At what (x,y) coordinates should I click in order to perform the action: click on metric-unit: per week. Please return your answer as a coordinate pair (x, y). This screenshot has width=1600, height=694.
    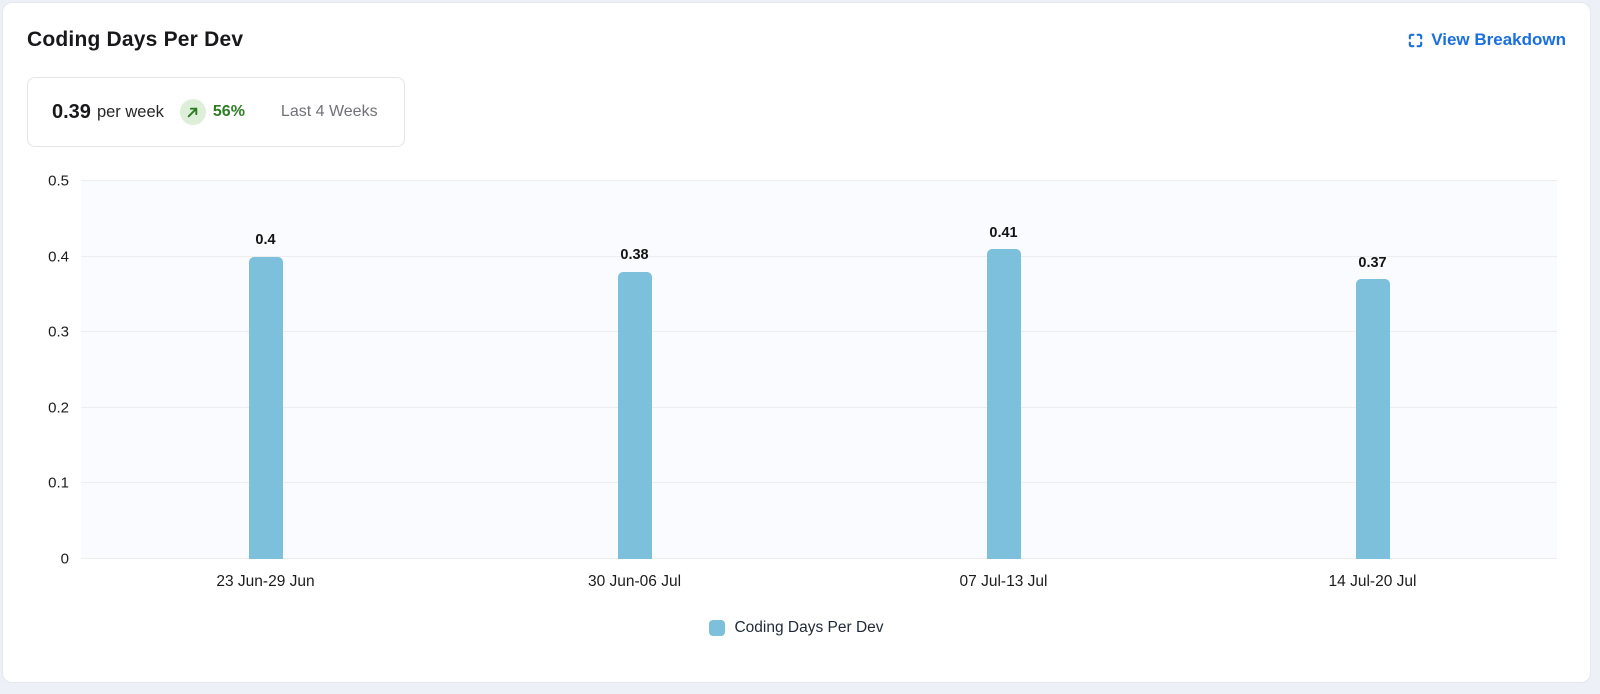
    Looking at the image, I should click on (130, 111).